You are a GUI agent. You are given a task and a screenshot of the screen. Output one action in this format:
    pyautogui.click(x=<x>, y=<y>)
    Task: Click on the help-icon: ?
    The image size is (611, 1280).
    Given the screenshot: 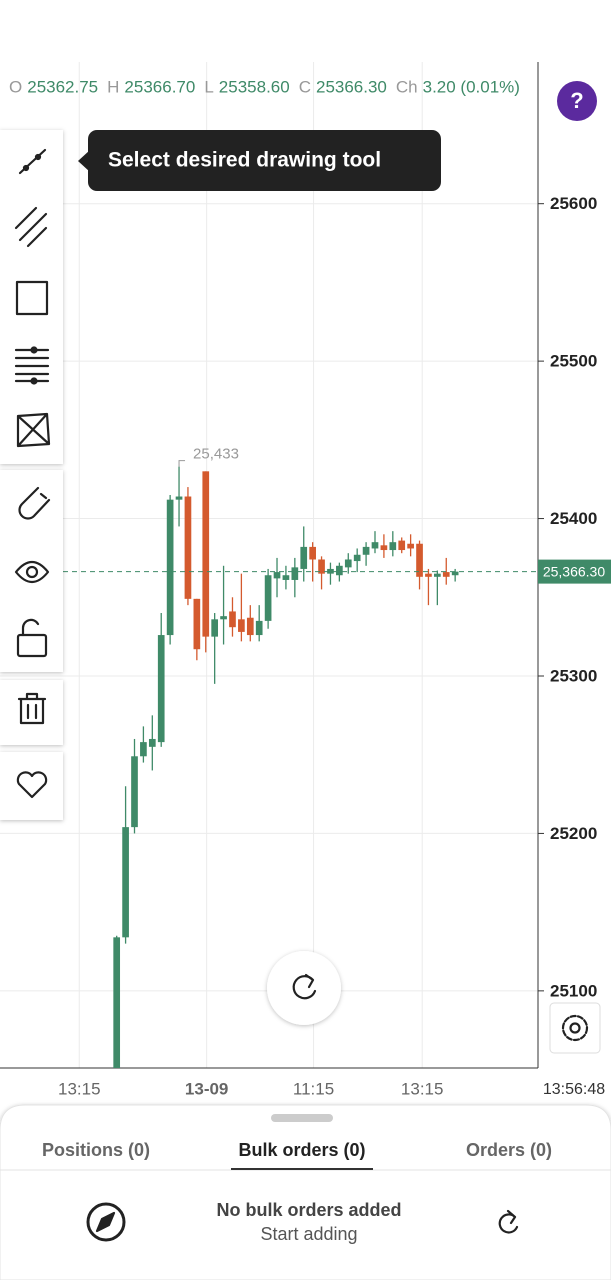 What is the action you would take?
    pyautogui.click(x=576, y=100)
    